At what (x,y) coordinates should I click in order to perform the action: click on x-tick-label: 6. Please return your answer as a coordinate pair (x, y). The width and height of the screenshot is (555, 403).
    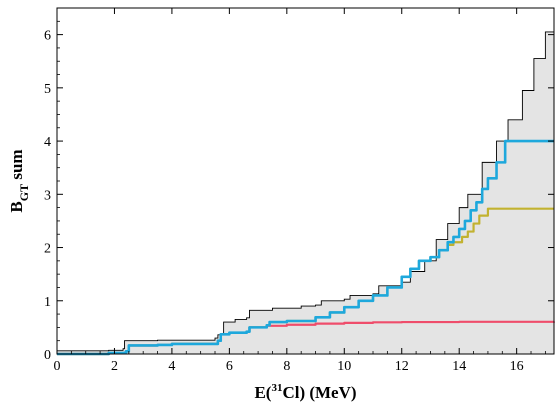
    Looking at the image, I should click on (229, 366).